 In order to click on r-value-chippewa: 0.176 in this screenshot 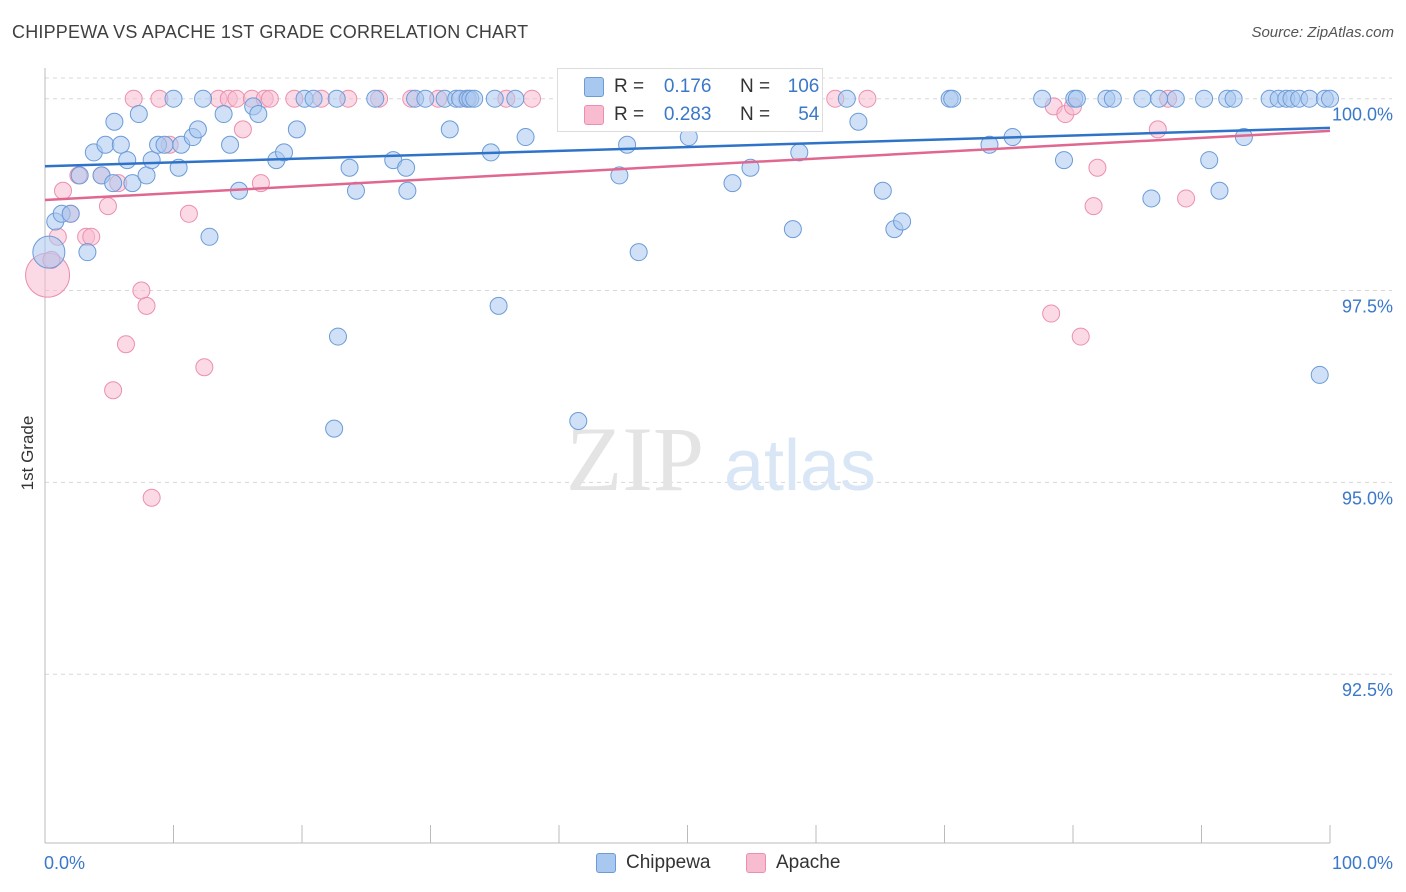, I will do `click(687, 86)`.